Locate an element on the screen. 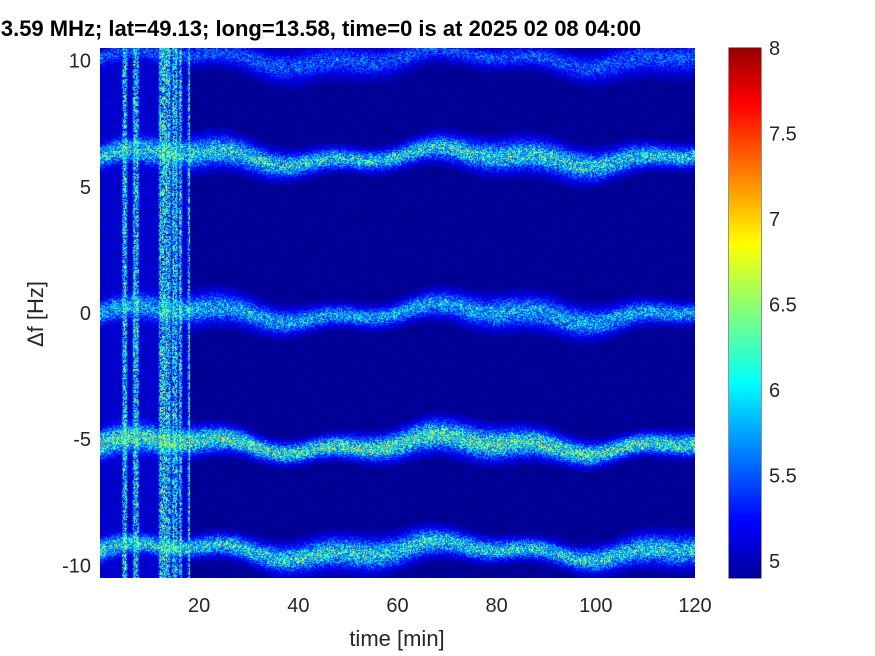 Image resolution: width=875 pixels, height=656 pixels. x-tick-label: 100 is located at coordinates (595, 606).